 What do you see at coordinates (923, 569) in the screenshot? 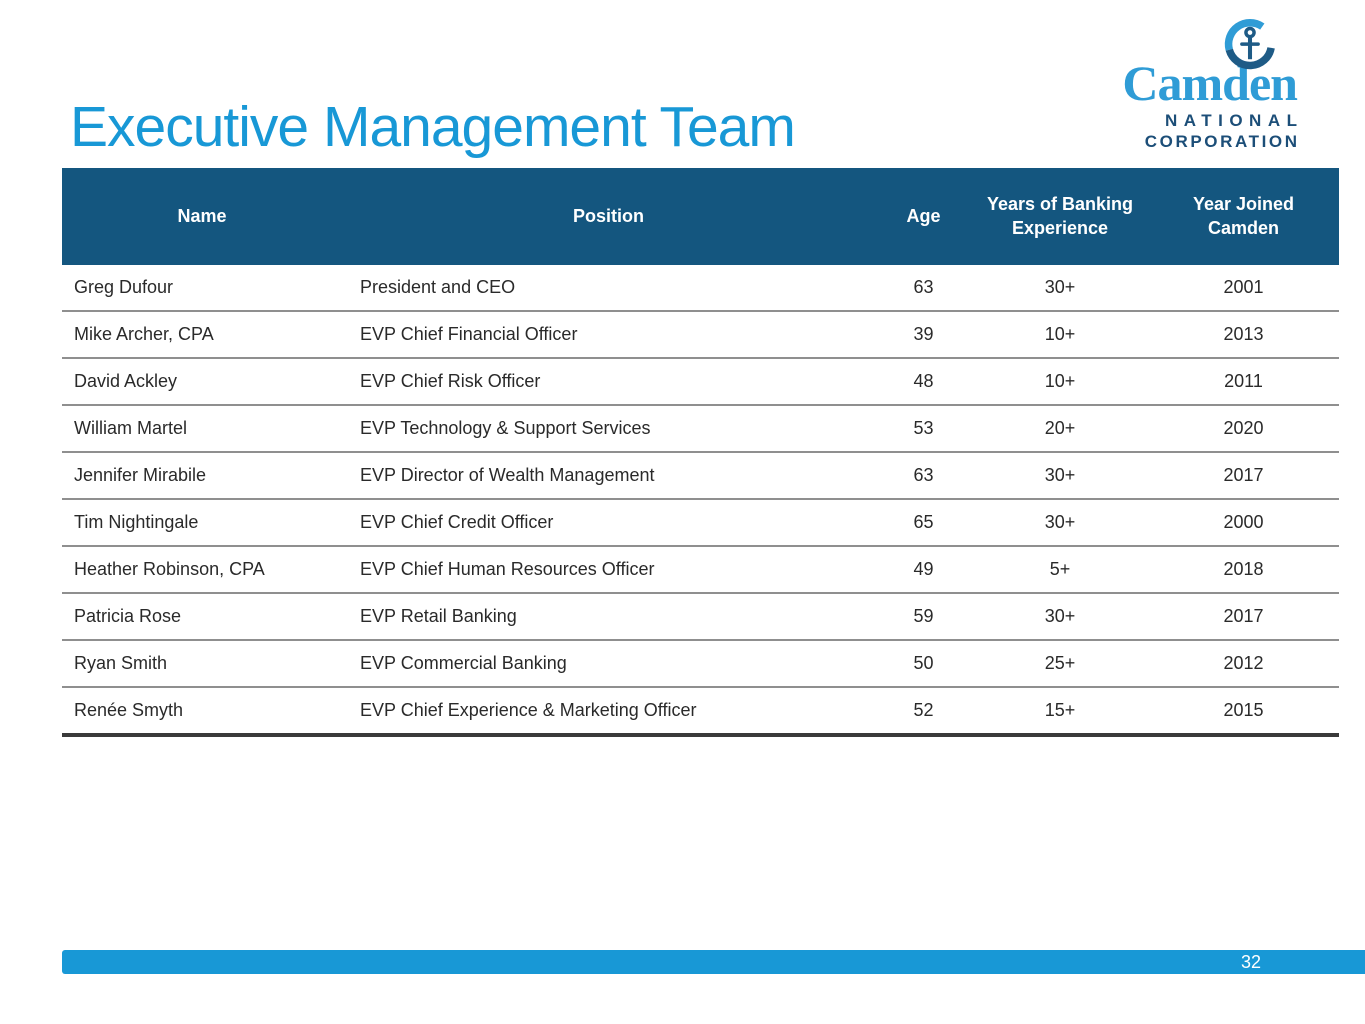
I see `cell-age: 49` at bounding box center [923, 569].